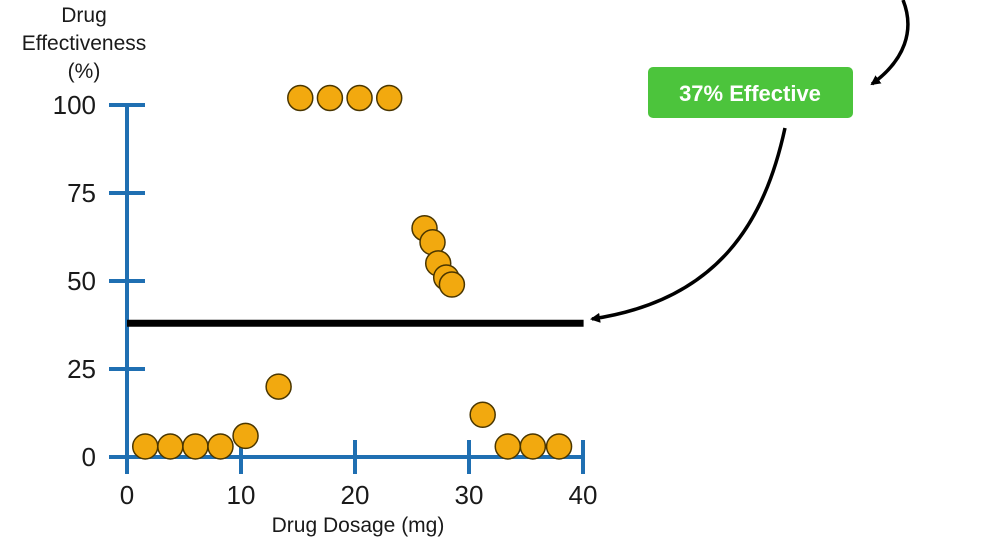  What do you see at coordinates (81, 369) in the screenshot?
I see `y-tick-label: 25` at bounding box center [81, 369].